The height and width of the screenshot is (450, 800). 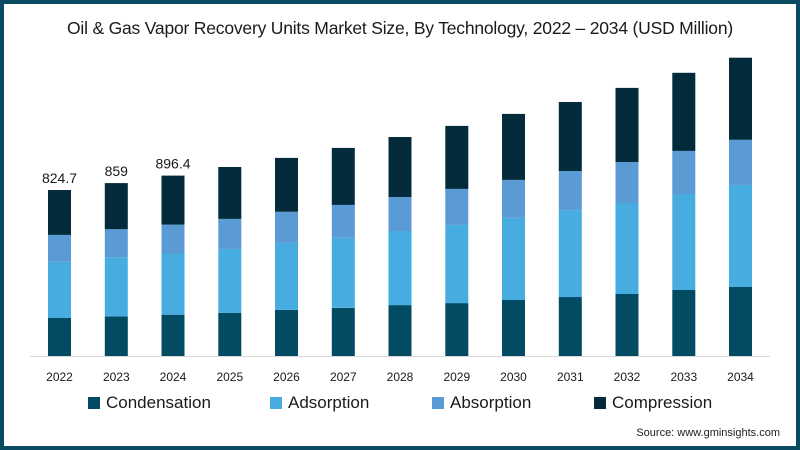 I want to click on x-tick-label-2026: 2026, so click(x=286, y=377).